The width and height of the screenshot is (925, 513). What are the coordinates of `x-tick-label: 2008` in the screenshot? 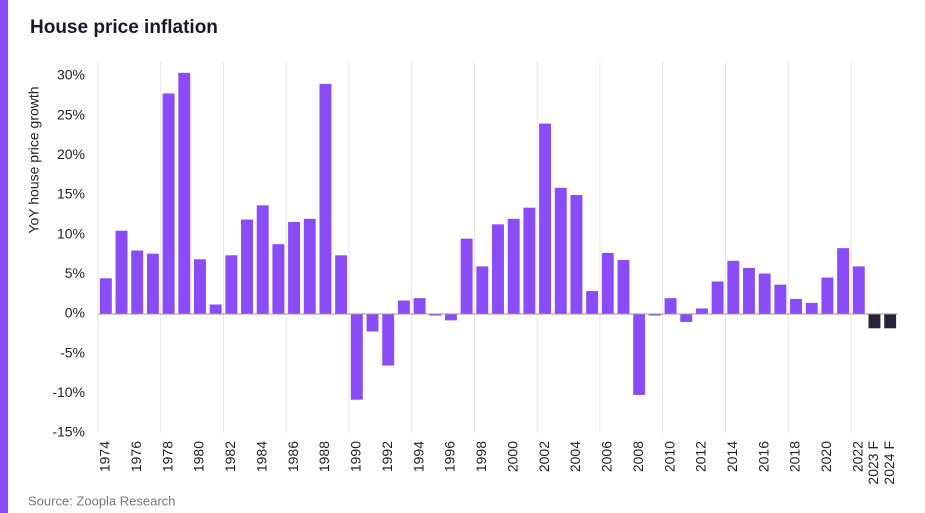 It's located at (638, 456).